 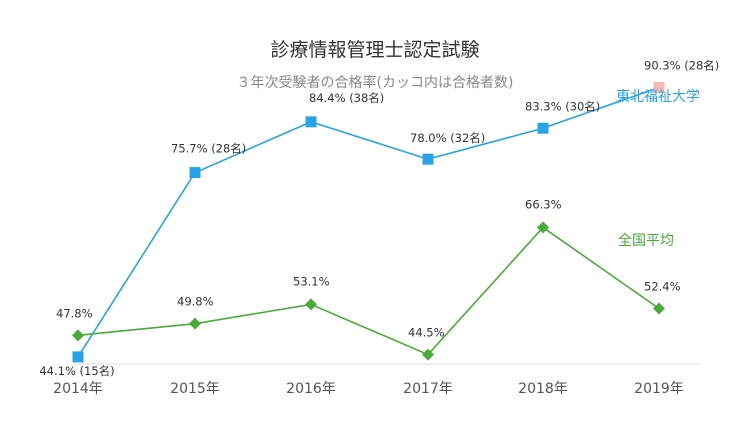 I want to click on x-tick-label: 2018年, so click(x=543, y=389).